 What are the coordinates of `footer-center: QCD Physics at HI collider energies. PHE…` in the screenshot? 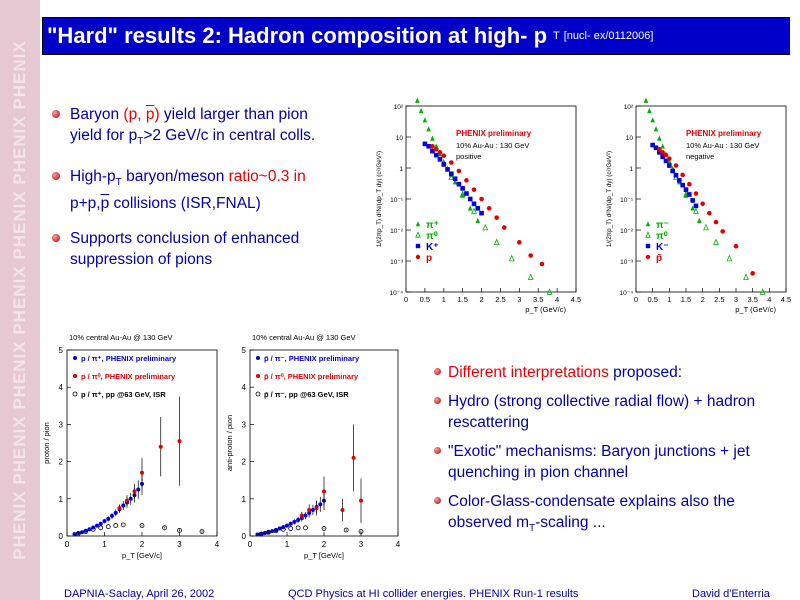 It's located at (433, 594).